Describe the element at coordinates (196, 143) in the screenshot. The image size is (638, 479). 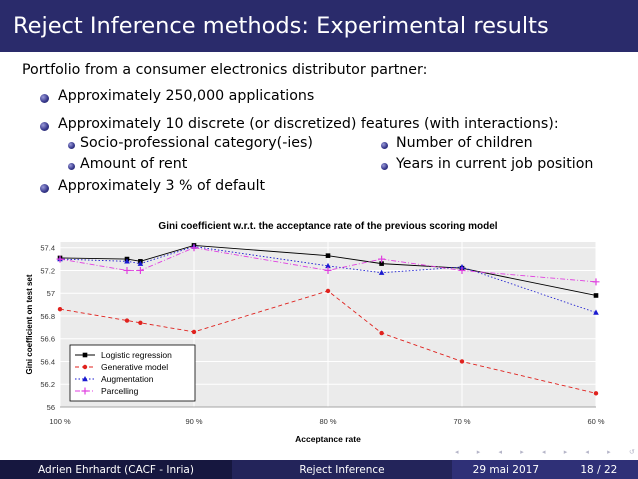
I see `sub-bullet-socio-category: Socio-professional category(-ies)` at that location.